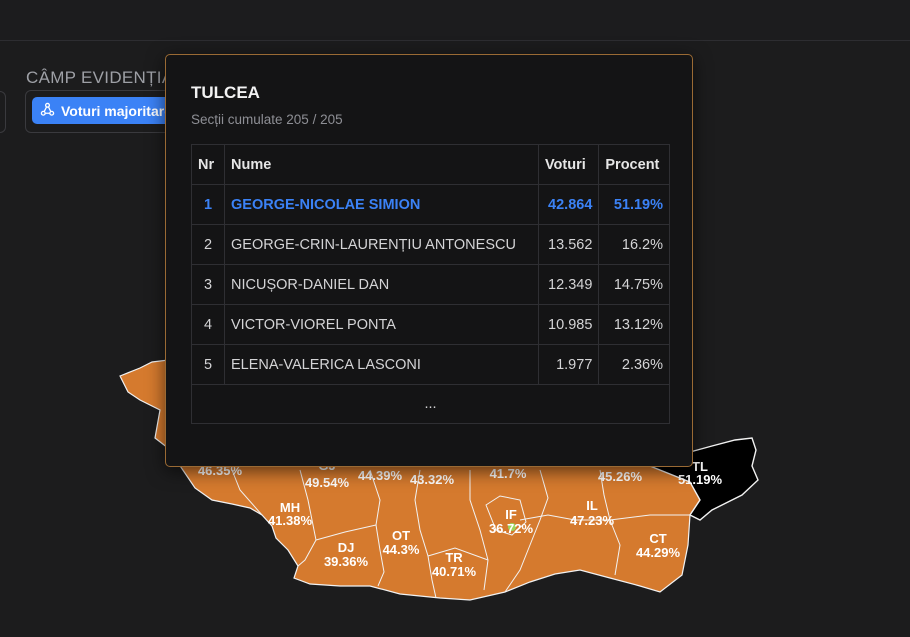  I want to click on row-percent: 51.19%, so click(634, 204).